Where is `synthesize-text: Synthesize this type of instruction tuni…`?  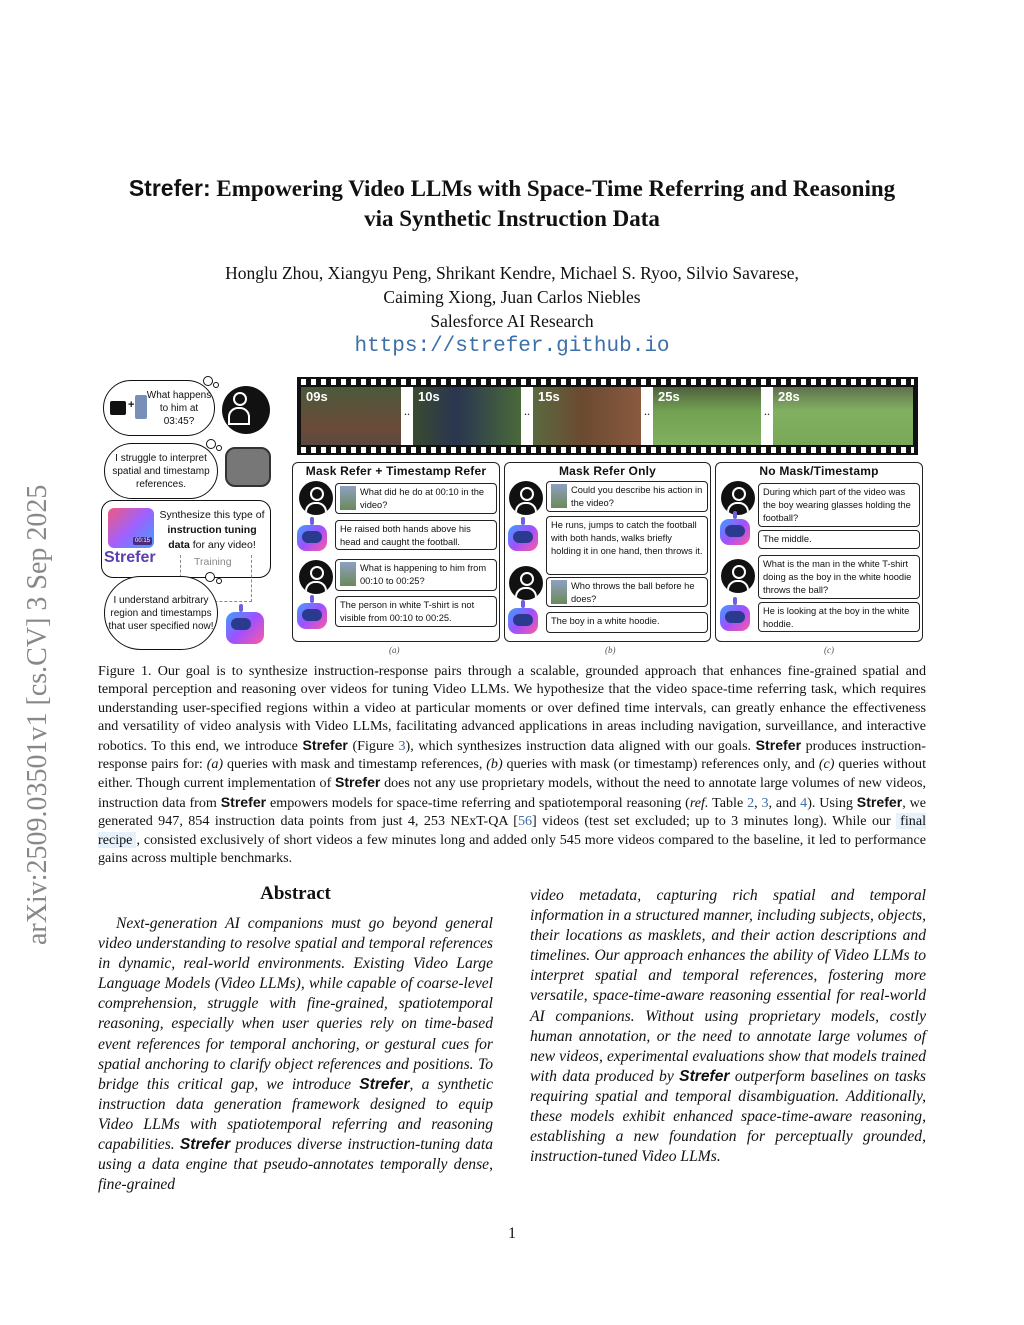
synthesize-text: Synthesize this type of instruction tuni… is located at coordinates (212, 530).